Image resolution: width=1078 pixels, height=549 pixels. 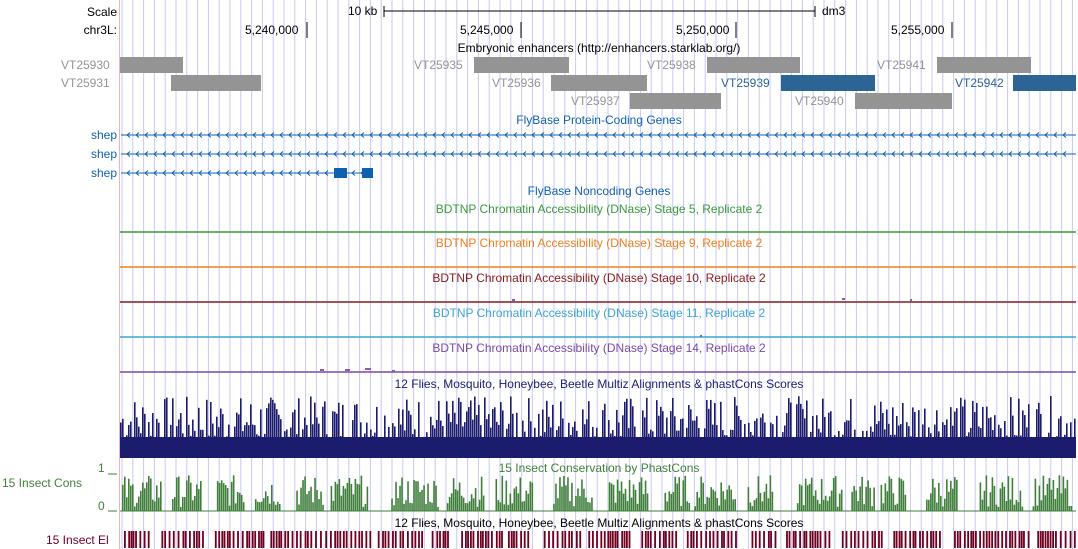 I want to click on enhancer-label: VT25940, so click(x=819, y=101).